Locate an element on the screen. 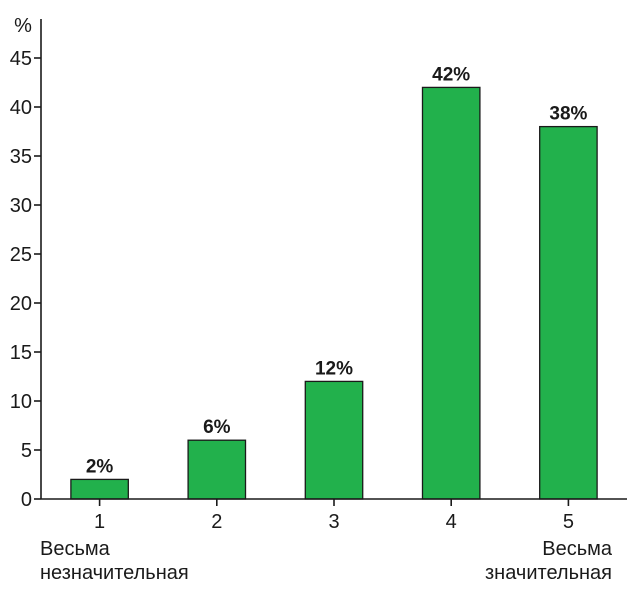 This screenshot has height=606, width=640. y-tick-label: 10 is located at coordinates (21, 402).